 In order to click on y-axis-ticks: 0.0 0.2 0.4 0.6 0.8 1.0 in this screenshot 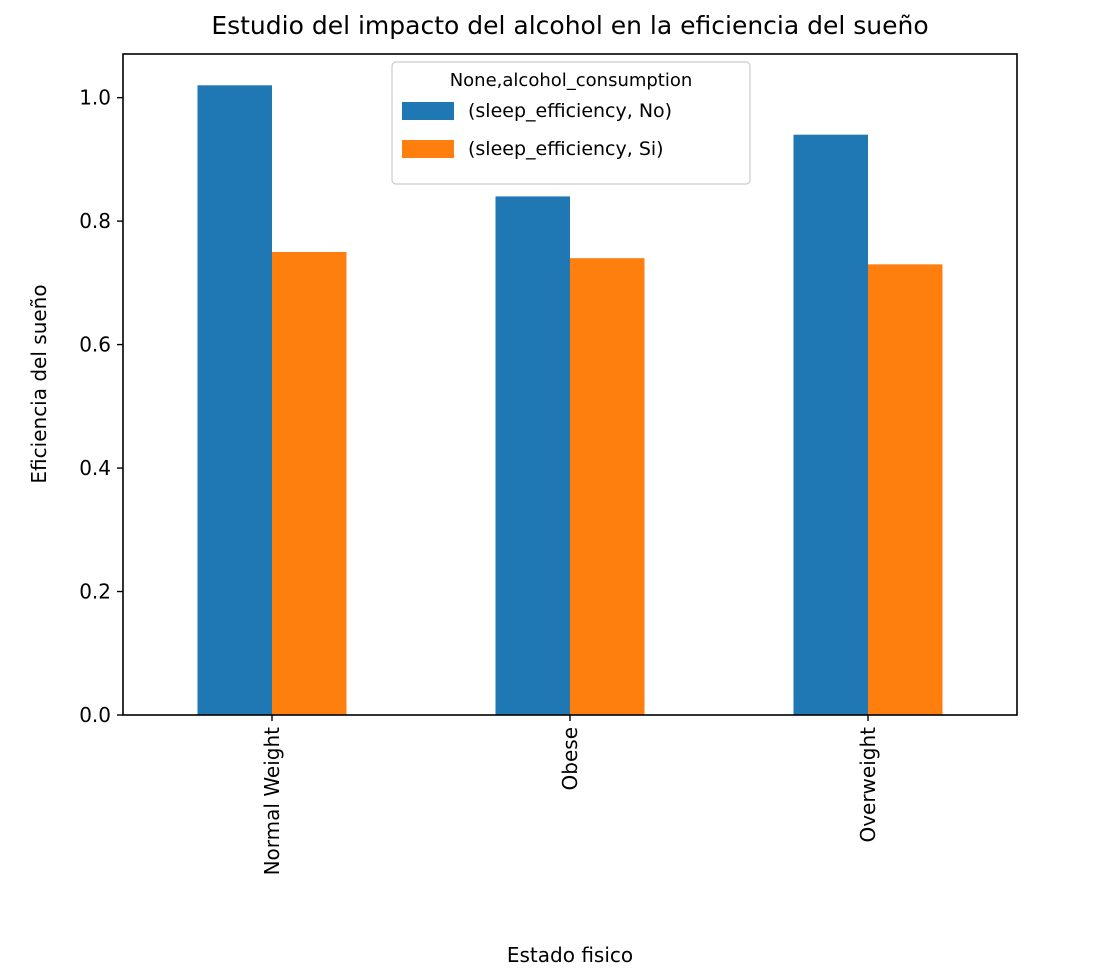, I will do `click(101, 406)`.